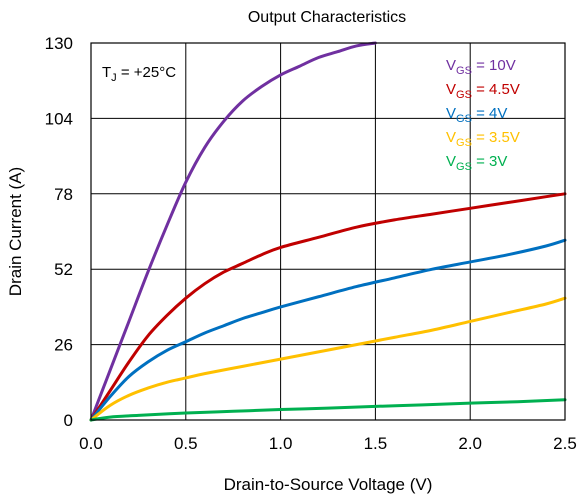 The image size is (577, 502). Describe the element at coordinates (496, 89) in the screenshot. I see `legend-value: = 4.5V` at that location.